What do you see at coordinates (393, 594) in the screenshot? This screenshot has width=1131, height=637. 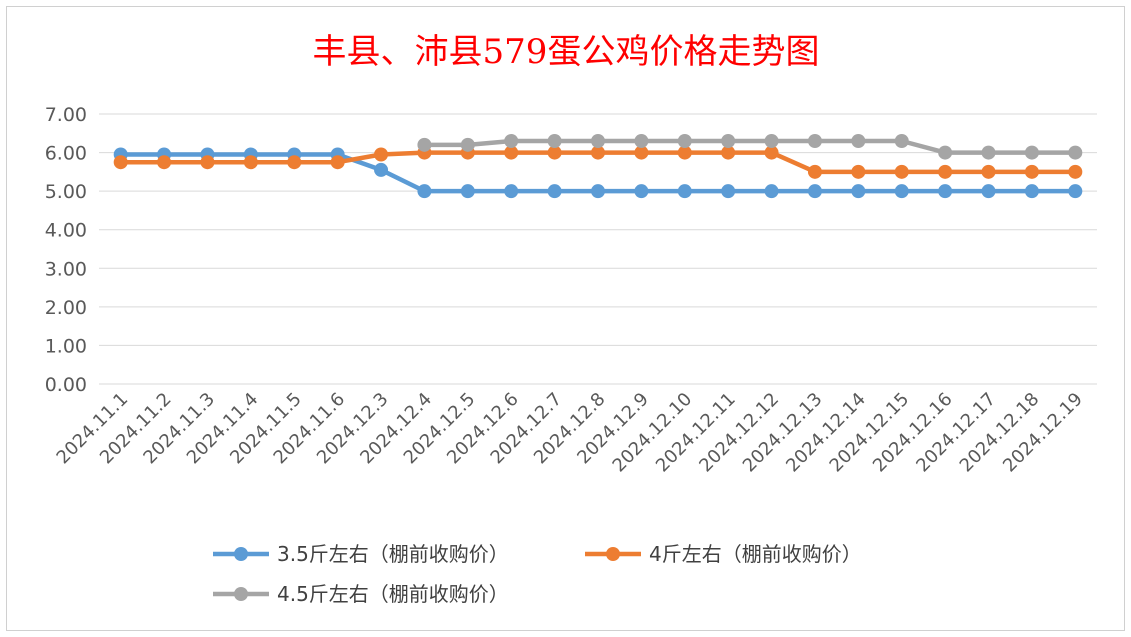 I see `legend-label: 4.5斤左右（棚前收购价）` at bounding box center [393, 594].